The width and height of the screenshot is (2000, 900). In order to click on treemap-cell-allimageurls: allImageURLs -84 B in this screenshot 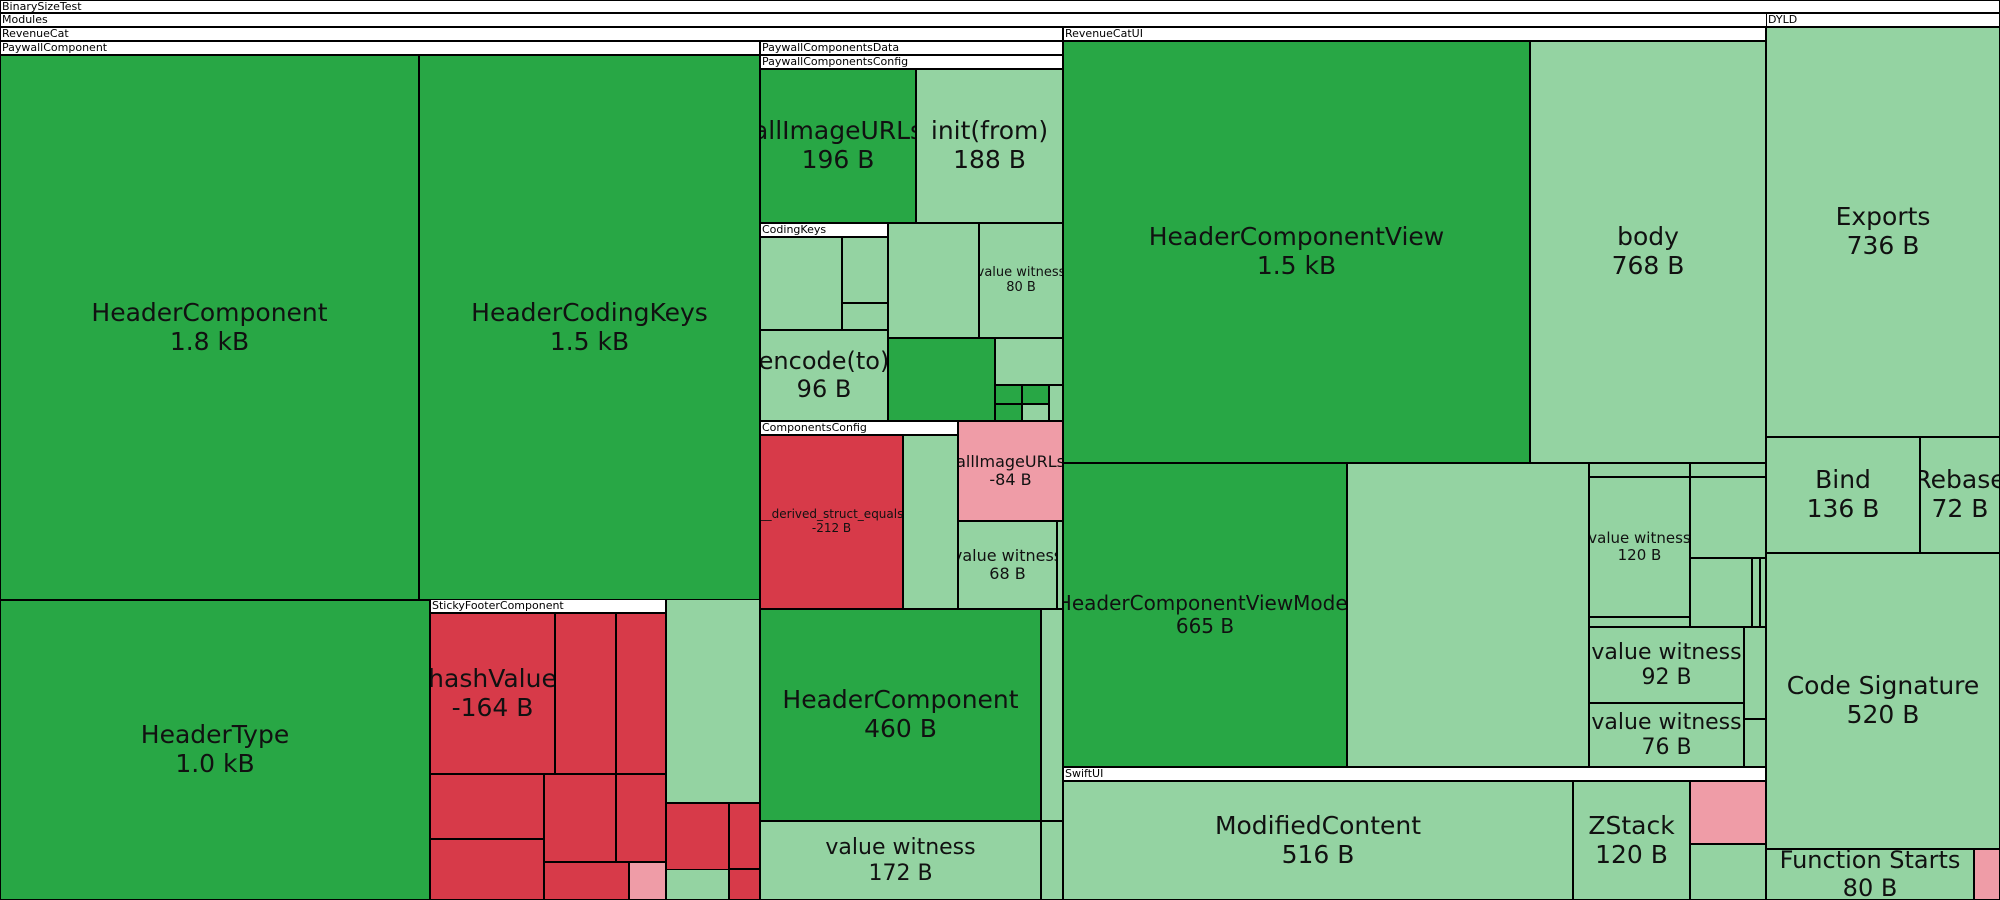, I will do `click(1010, 471)`.